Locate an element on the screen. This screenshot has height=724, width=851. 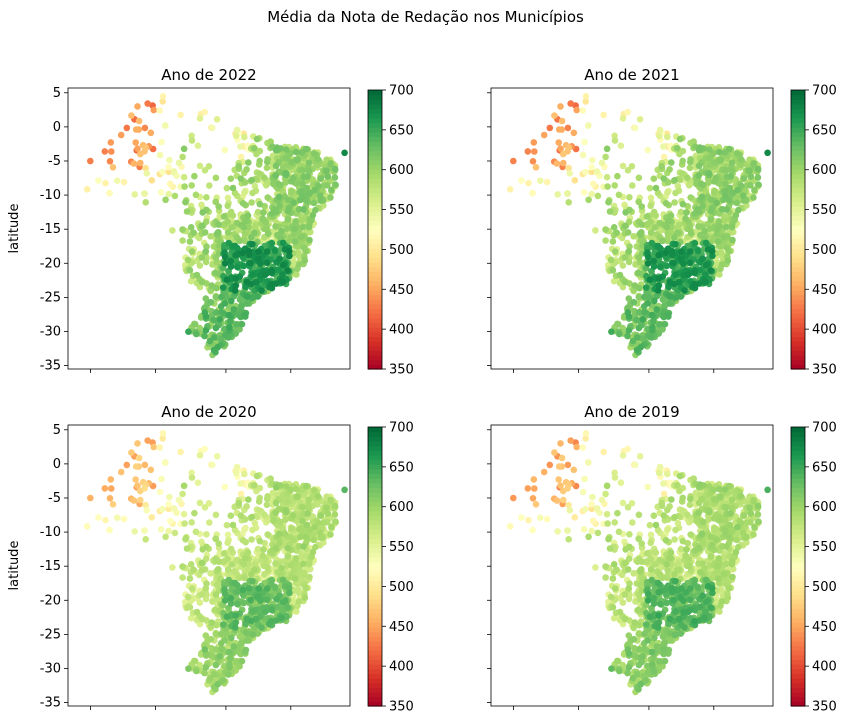
colorbar-tick-label: 500 is located at coordinates (401, 587).